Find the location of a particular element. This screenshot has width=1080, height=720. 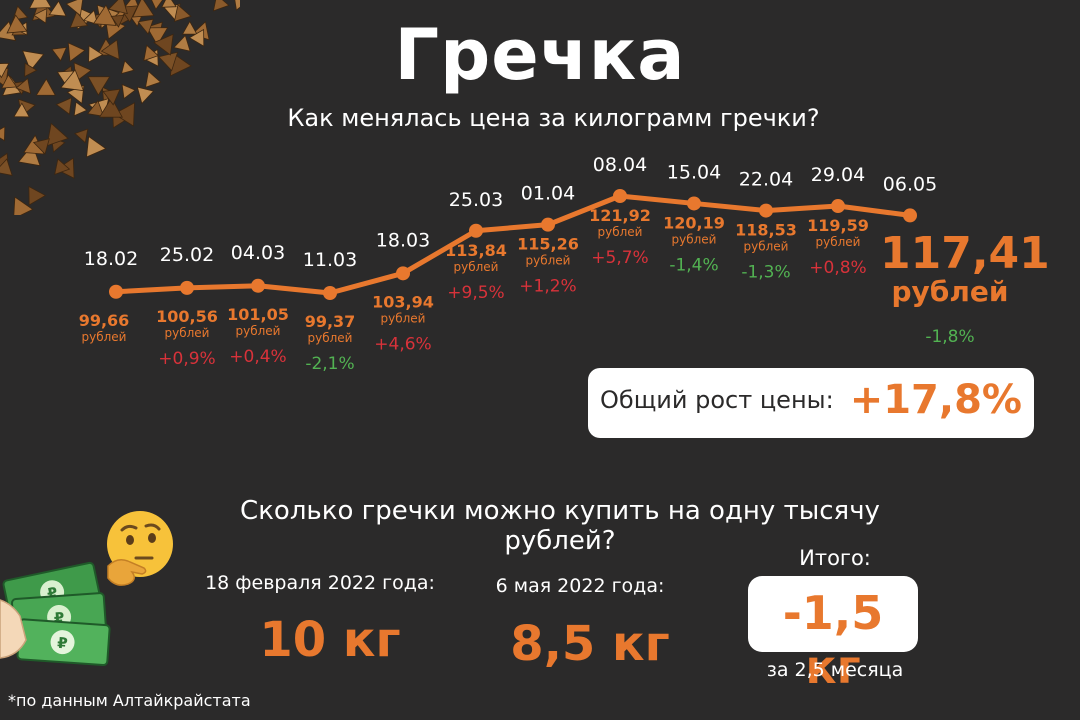

change-label-25.03: +9,5% is located at coordinates (475, 293).